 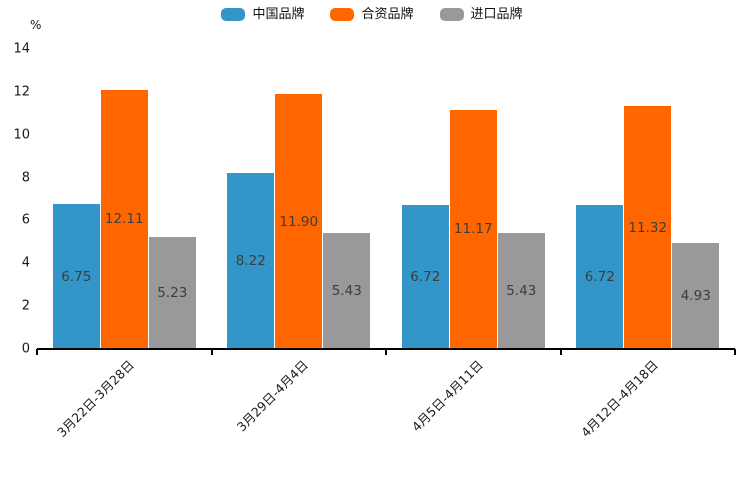 I want to click on bar-value-label: 8.22, so click(x=250, y=260).